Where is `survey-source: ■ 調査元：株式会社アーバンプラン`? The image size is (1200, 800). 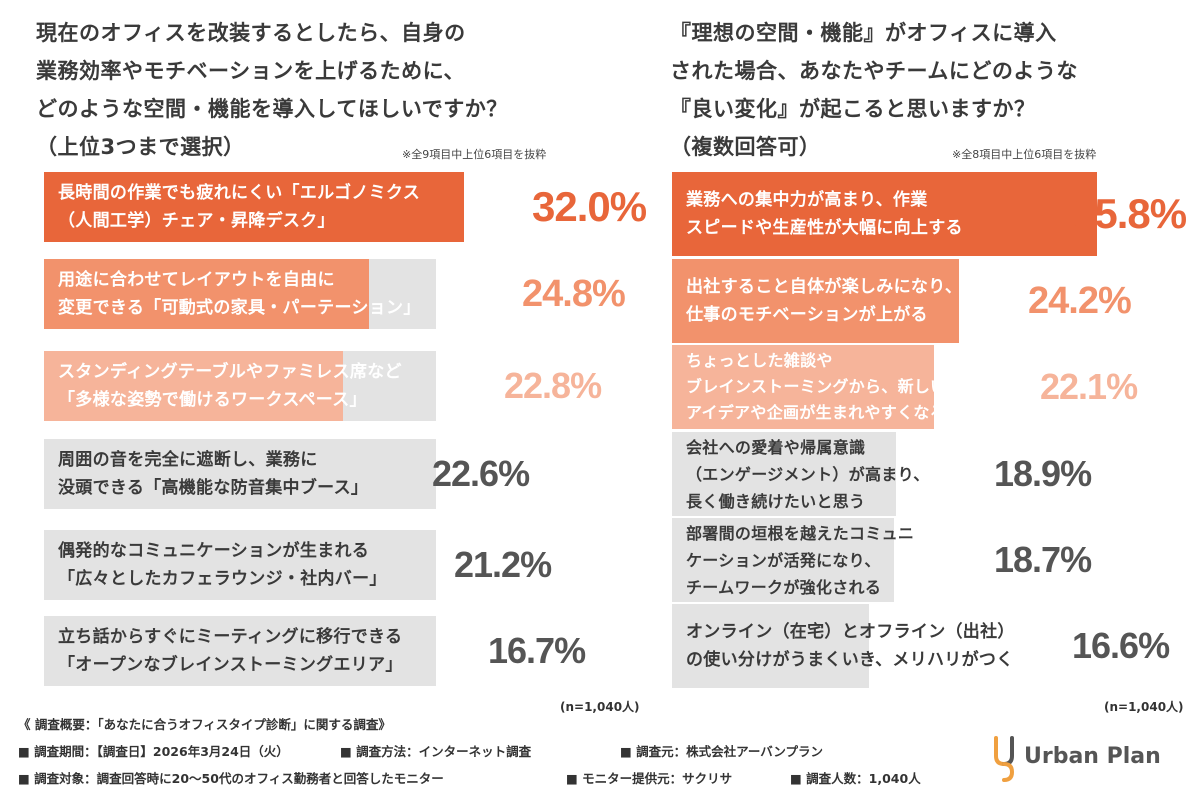 survey-source: ■ 調査元：株式会社アーバンプラン is located at coordinates (722, 751).